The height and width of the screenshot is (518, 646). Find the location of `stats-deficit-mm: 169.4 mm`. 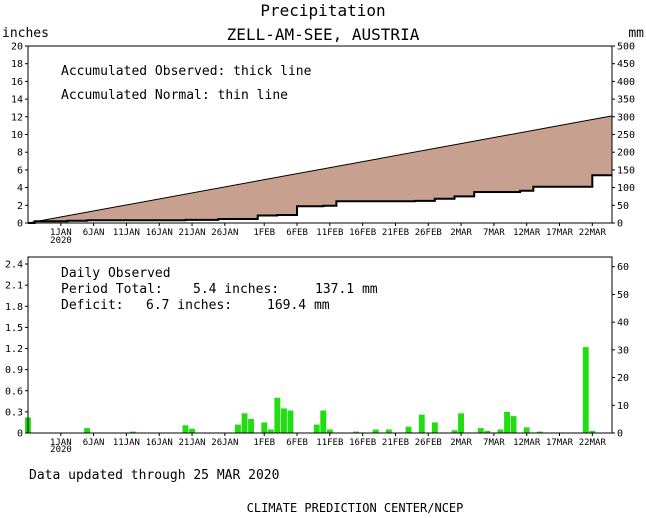

stats-deficit-mm: 169.4 mm is located at coordinates (298, 305).